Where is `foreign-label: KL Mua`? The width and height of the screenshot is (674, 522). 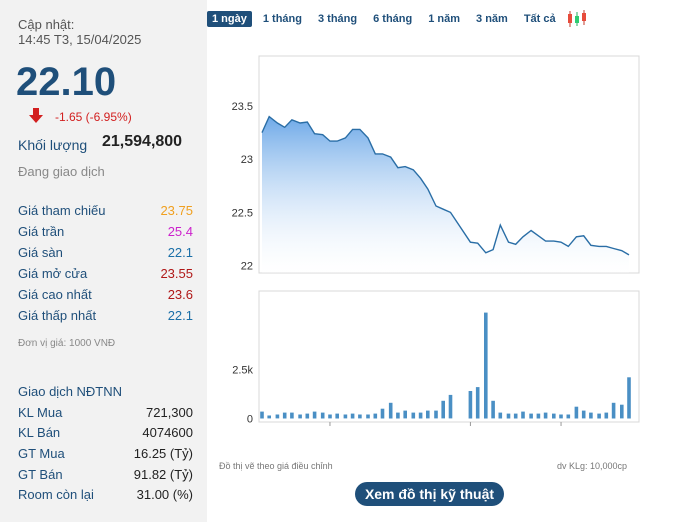 foreign-label: KL Mua is located at coordinates (40, 412).